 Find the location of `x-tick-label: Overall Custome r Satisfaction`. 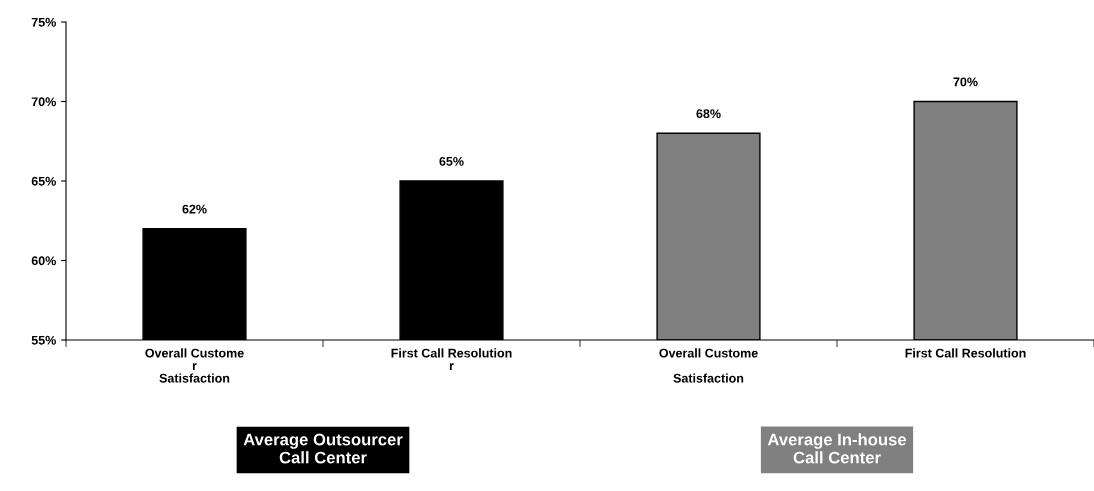

x-tick-label: Overall Custome r Satisfaction is located at coordinates (194, 365).